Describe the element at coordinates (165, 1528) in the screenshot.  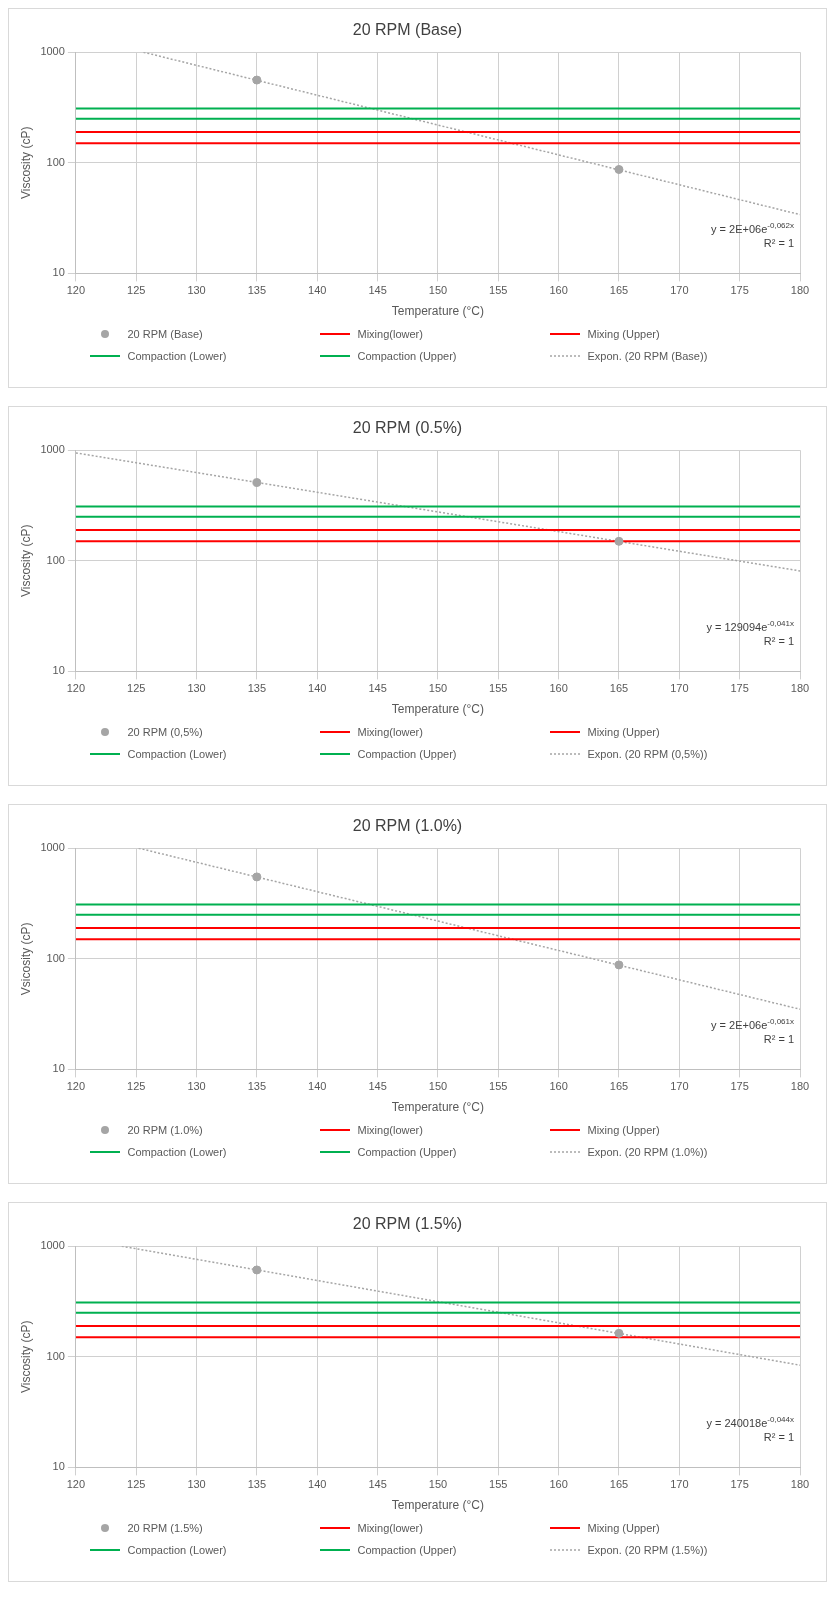
I see `legend-label: 20 RPM (1.5%)` at that location.